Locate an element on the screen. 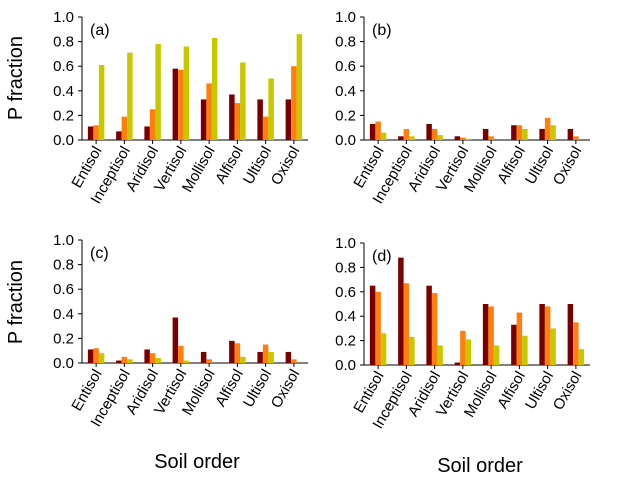  y-axis-title-top: P fraction is located at coordinates (16, 78).